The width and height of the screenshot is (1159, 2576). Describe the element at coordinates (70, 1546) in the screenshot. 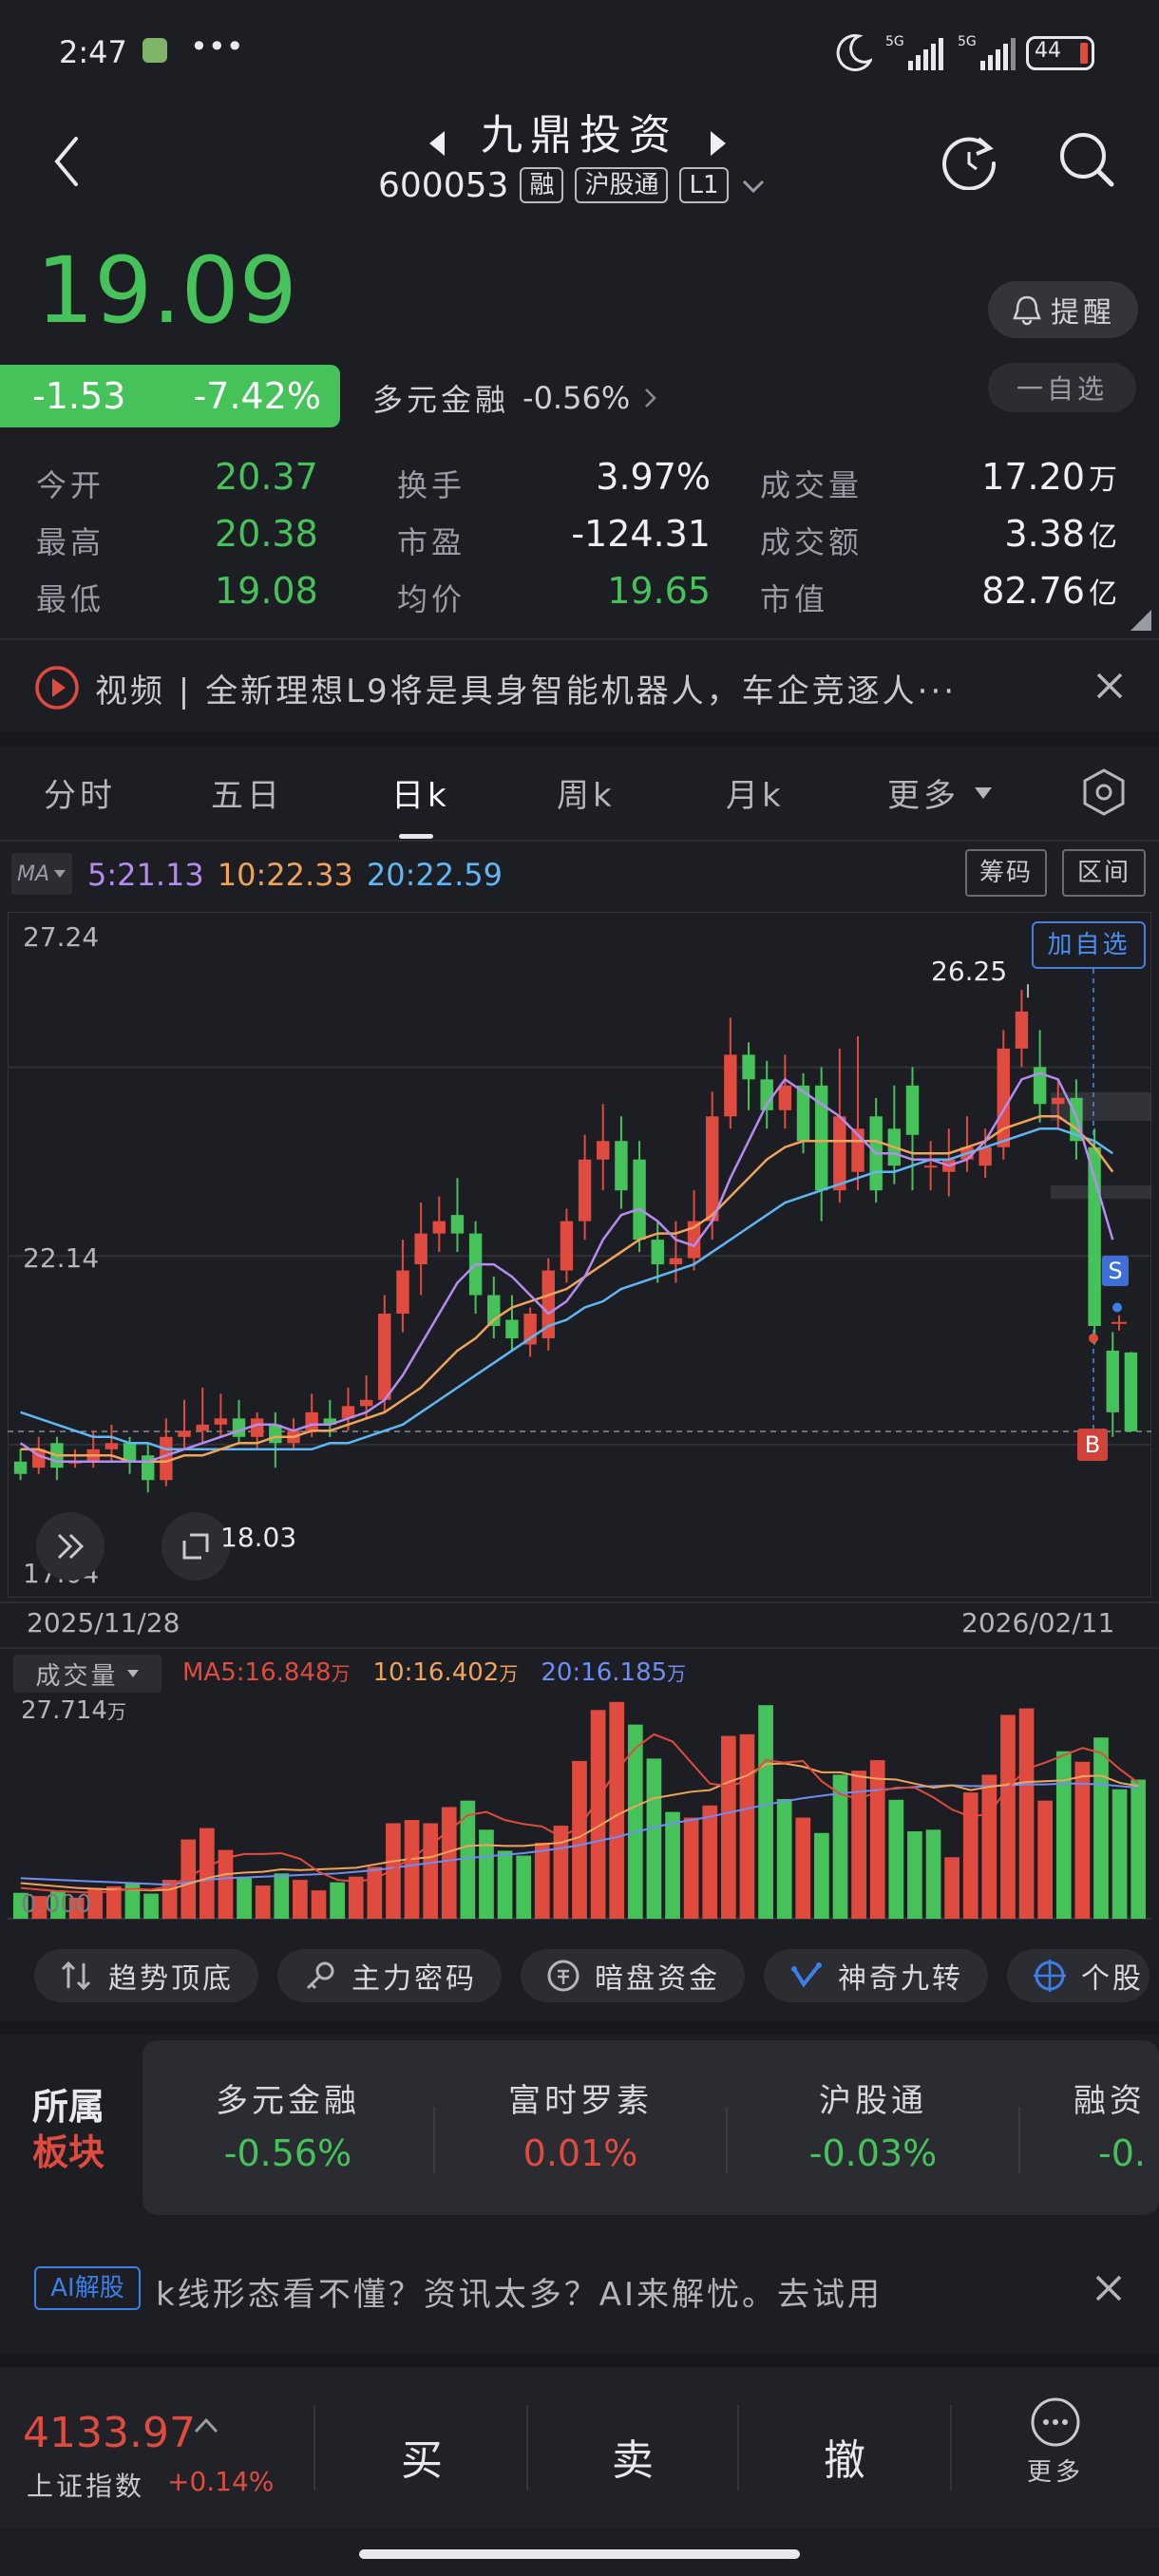

I see `expand-chart-button` at that location.